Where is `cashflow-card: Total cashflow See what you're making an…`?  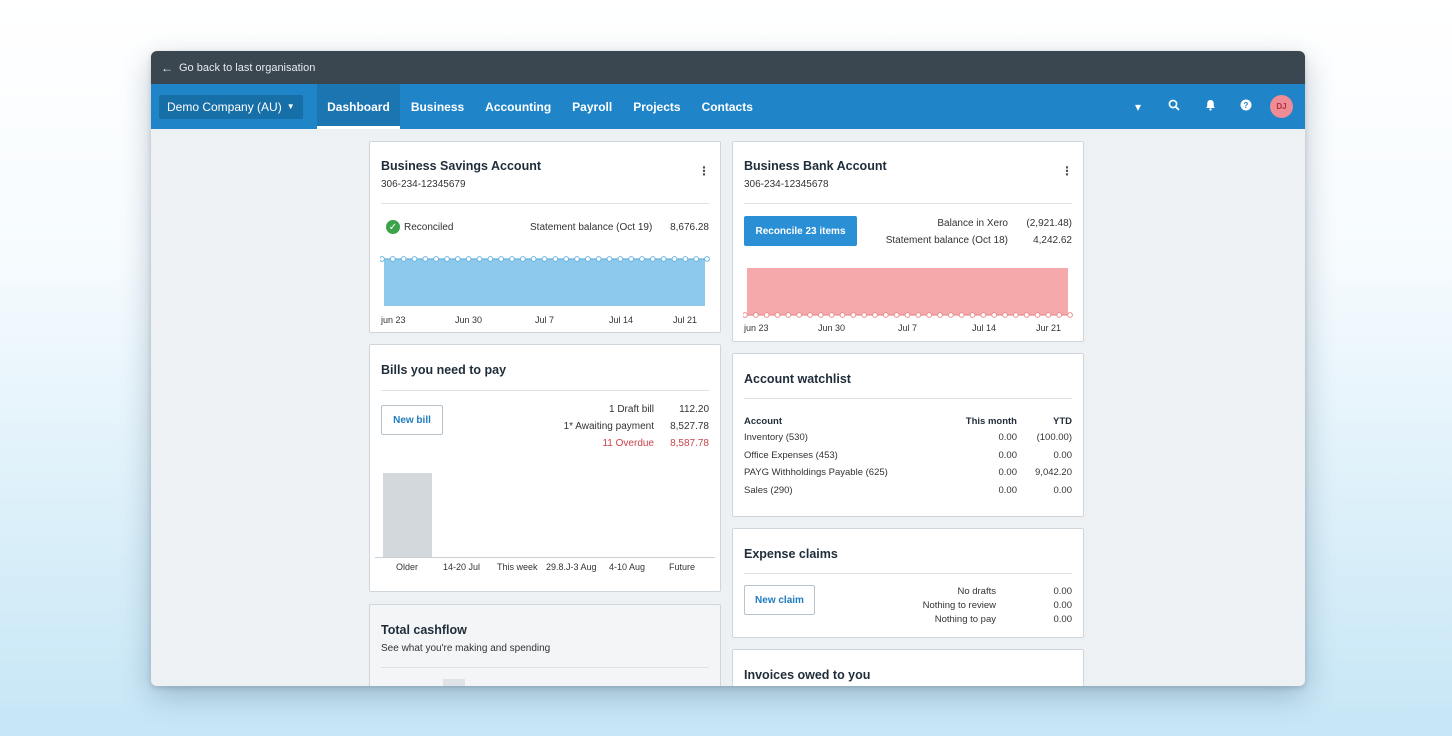
cashflow-card: Total cashflow See what you're making an… is located at coordinates (545, 645).